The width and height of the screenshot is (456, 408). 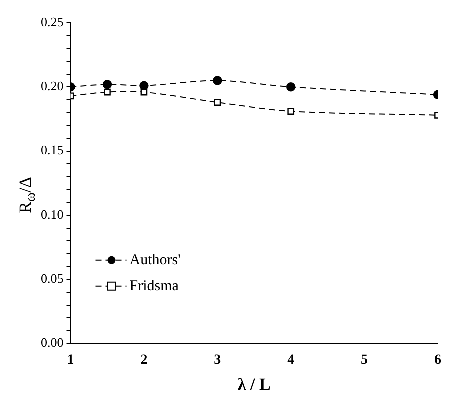 I want to click on x-tick-label: 3, so click(x=218, y=360).